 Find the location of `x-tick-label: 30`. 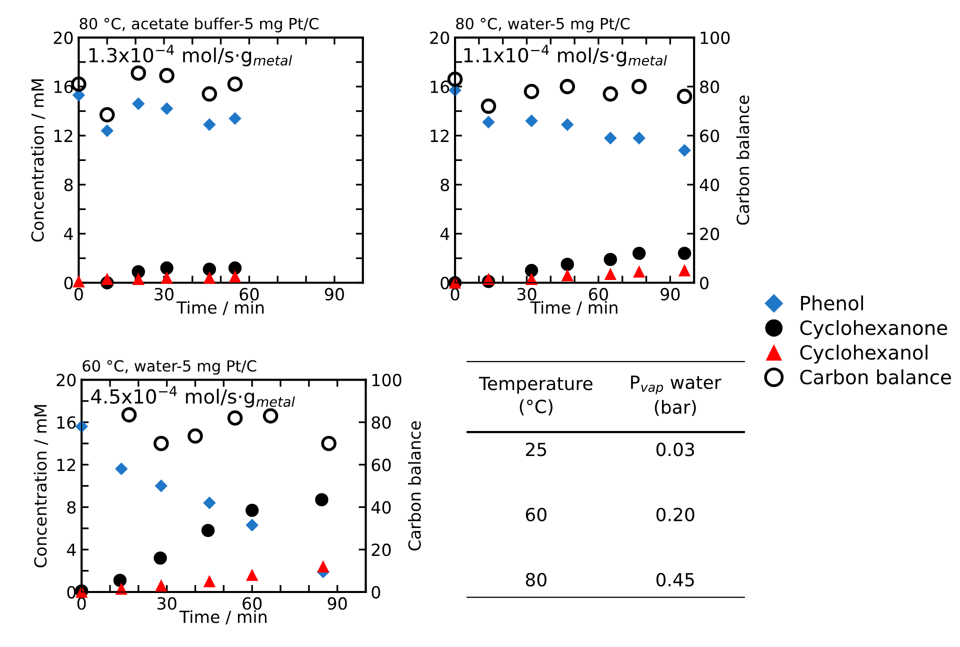

x-tick-label: 30 is located at coordinates (526, 294).